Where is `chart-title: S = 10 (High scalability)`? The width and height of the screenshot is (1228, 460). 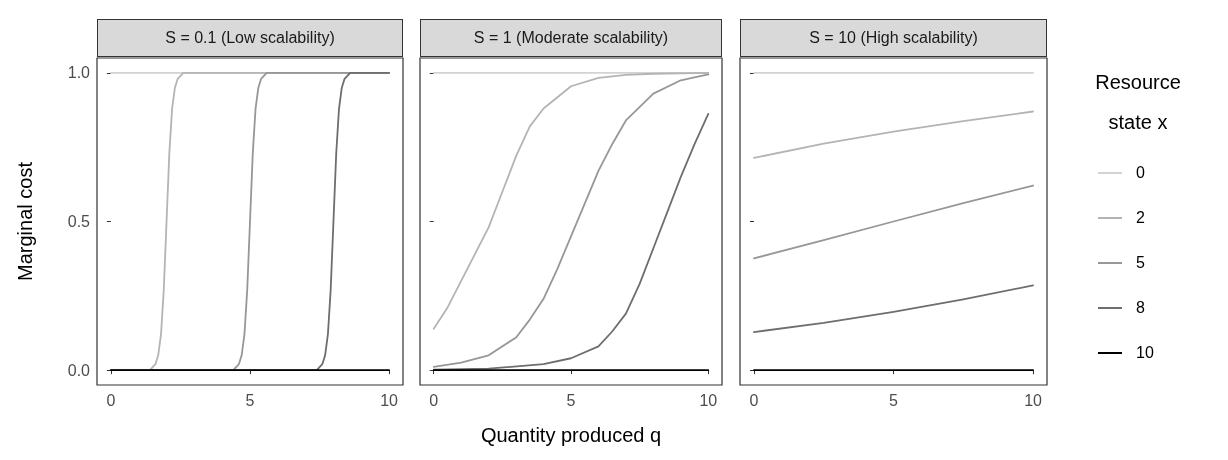
chart-title: S = 10 (High scalability) is located at coordinates (893, 38).